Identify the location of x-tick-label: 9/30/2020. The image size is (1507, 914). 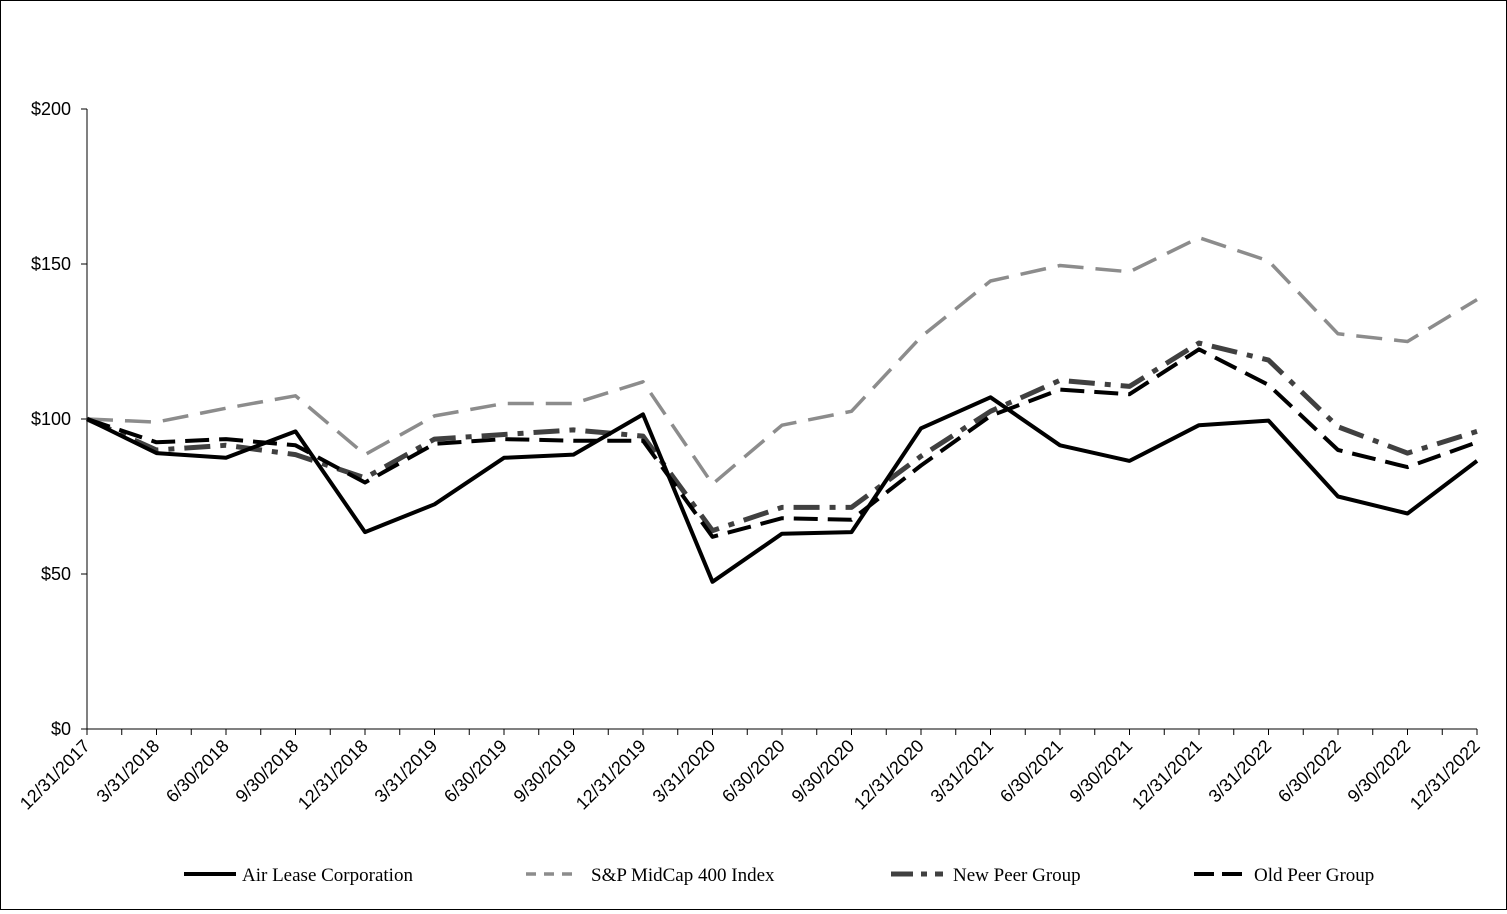
(823, 771).